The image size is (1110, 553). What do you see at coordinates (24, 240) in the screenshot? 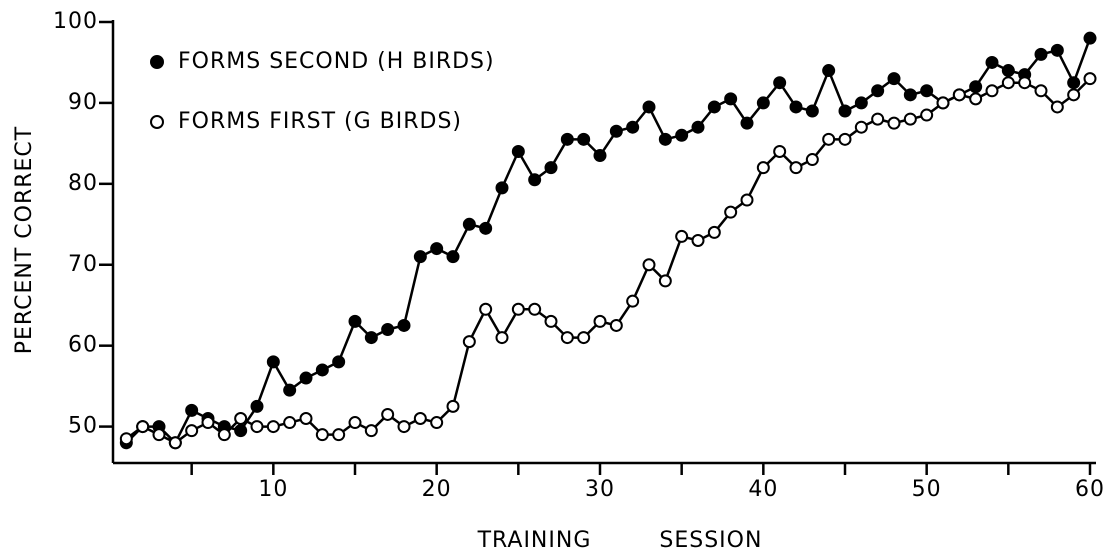
I see `y-axis-label: PERCENT CORRECT` at bounding box center [24, 240].